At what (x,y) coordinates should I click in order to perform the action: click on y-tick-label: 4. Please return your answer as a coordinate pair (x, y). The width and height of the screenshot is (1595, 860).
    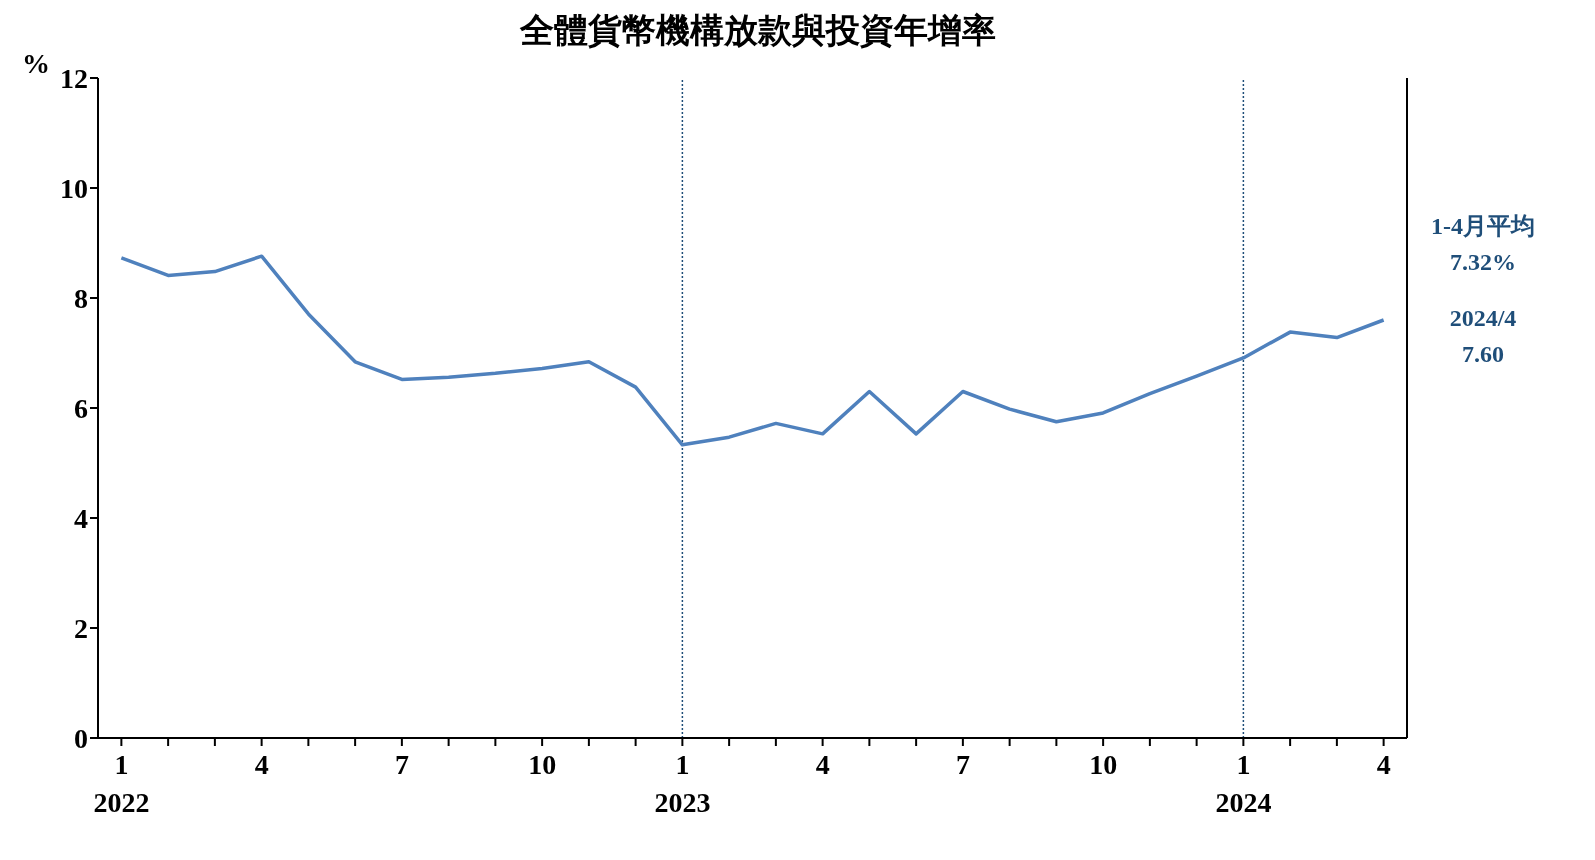
    Looking at the image, I should click on (81, 518).